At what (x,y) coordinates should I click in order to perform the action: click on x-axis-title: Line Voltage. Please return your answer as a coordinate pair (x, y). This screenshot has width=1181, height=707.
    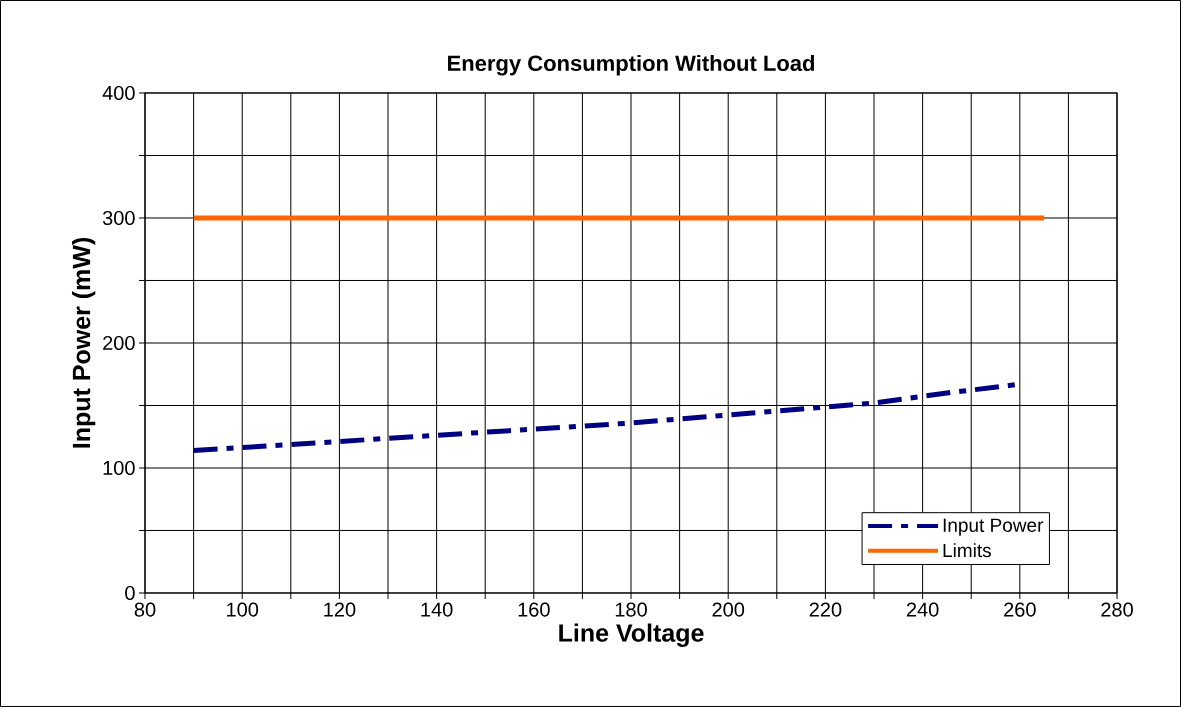
    Looking at the image, I should click on (631, 635).